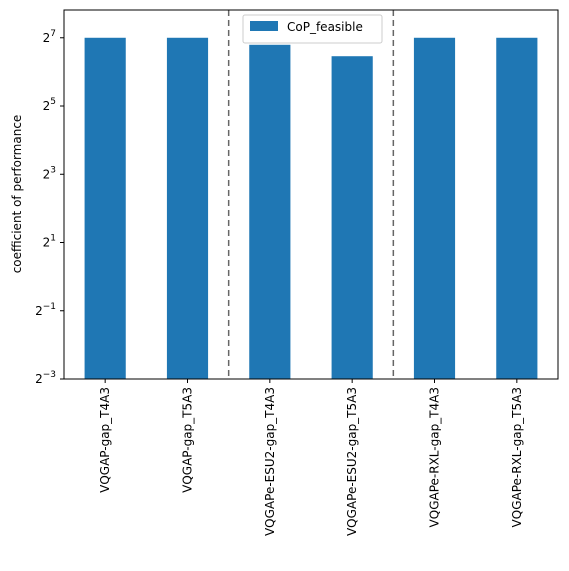  What do you see at coordinates (49, 242) in the screenshot?
I see `y-tick-label: 21` at bounding box center [49, 242].